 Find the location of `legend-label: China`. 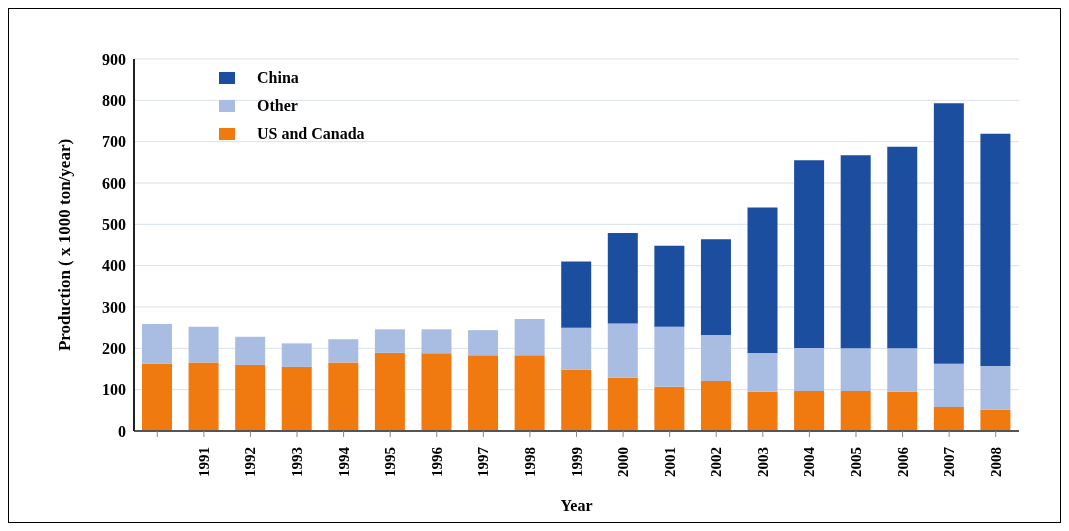

legend-label: China is located at coordinates (278, 78).